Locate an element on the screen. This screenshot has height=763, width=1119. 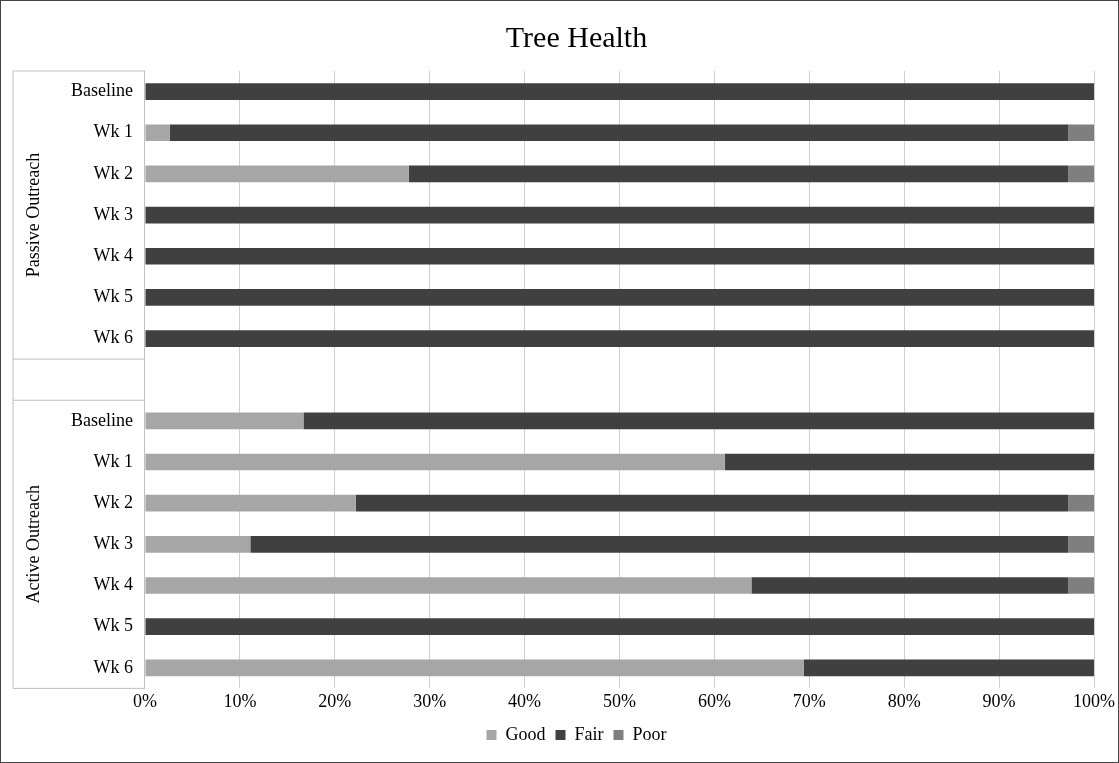
x-tick-label: 50% is located at coordinates (619, 700).